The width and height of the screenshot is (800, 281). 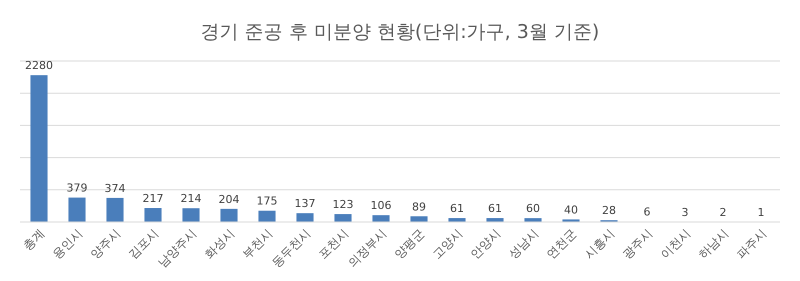 I want to click on data-label: 40, so click(x=571, y=209).